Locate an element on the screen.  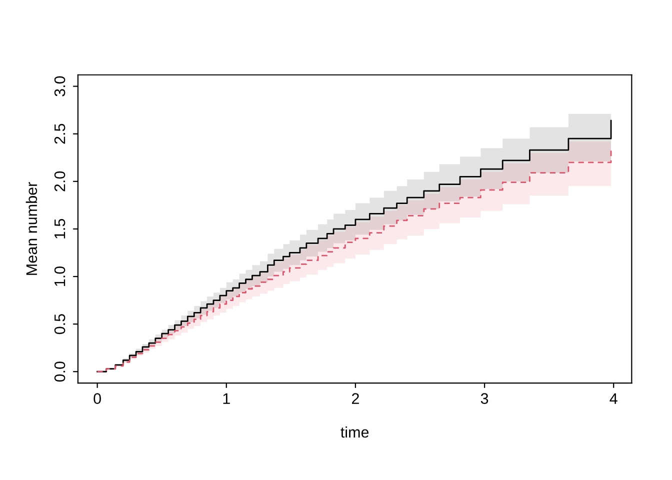
x-tick-label: 2 is located at coordinates (355, 398).